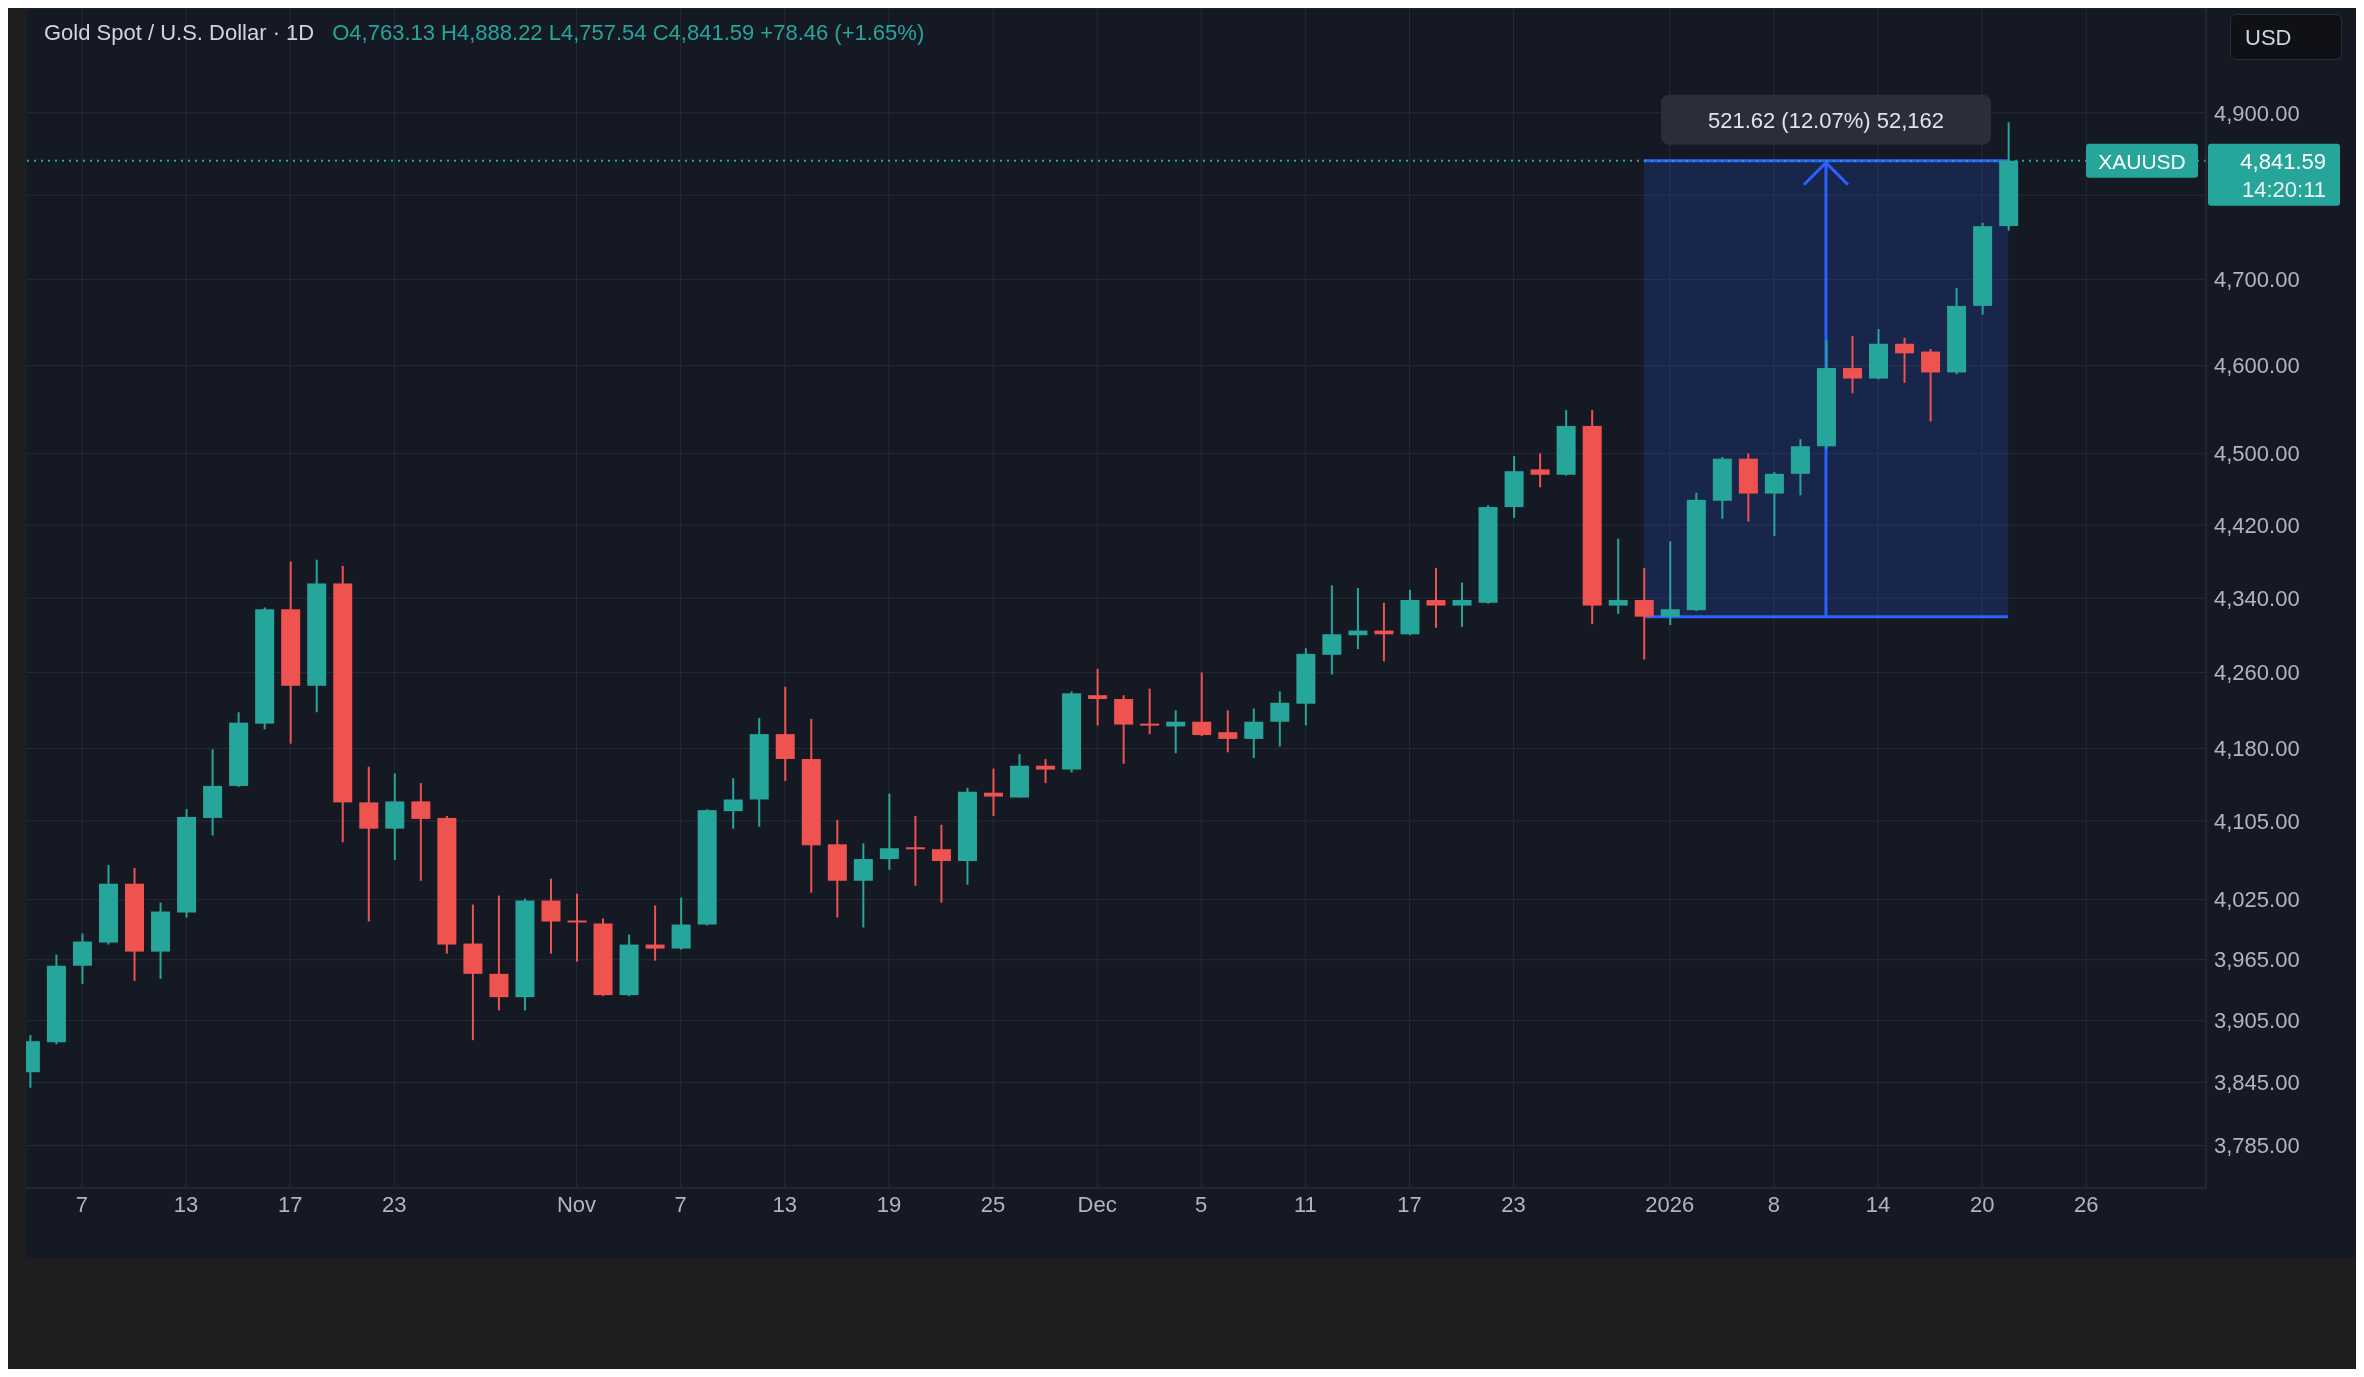  Describe the element at coordinates (2257, 1021) in the screenshot. I see `y-tick-label: 3,905.00` at that location.